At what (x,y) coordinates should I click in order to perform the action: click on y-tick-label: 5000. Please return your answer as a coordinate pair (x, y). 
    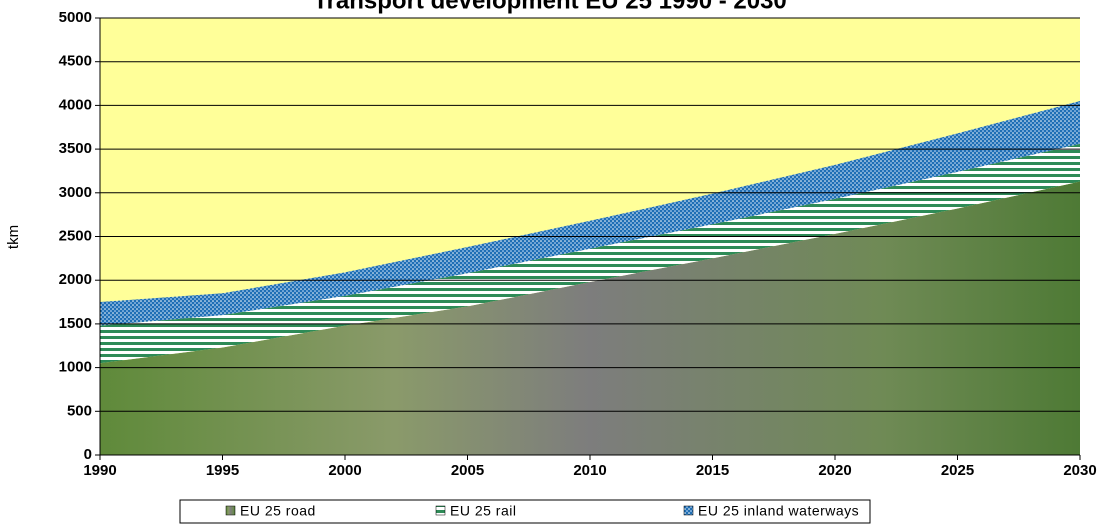
    Looking at the image, I should click on (75, 17).